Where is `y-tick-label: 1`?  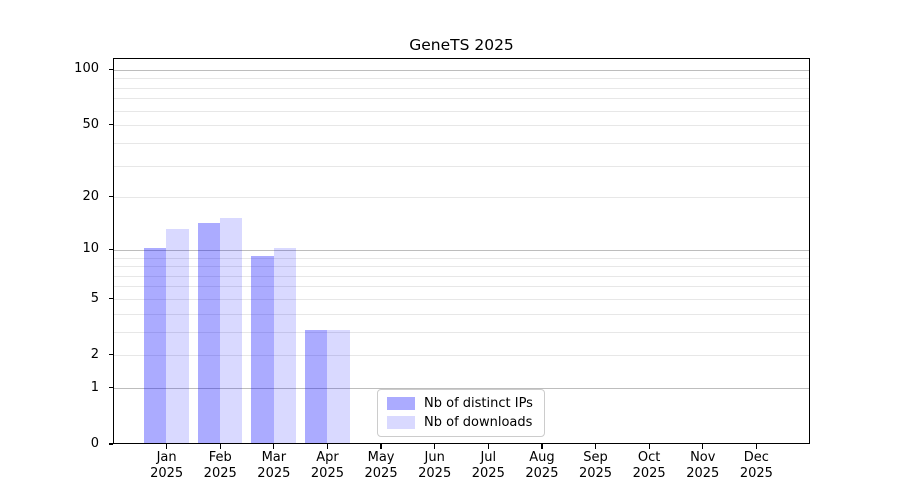
y-tick-label: 1 is located at coordinates (94, 387).